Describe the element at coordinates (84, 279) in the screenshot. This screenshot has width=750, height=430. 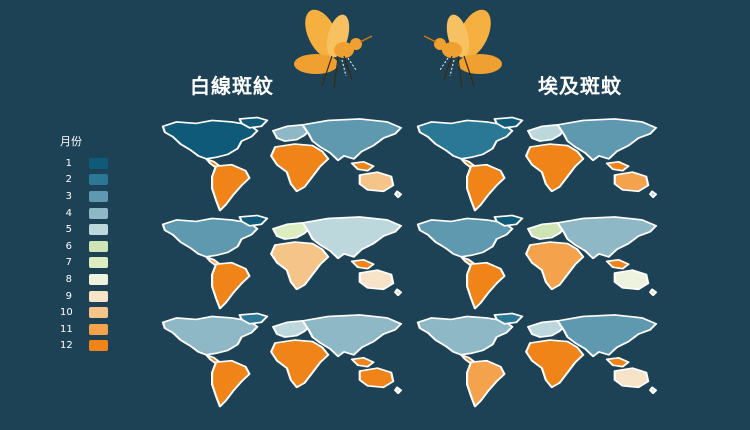
I see `legend-item: 8` at that location.